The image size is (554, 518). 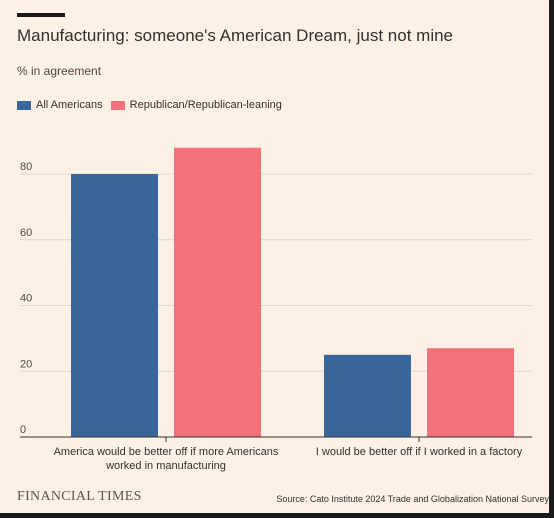 What do you see at coordinates (24, 105) in the screenshot?
I see `legend-swatch-all-americans` at bounding box center [24, 105].